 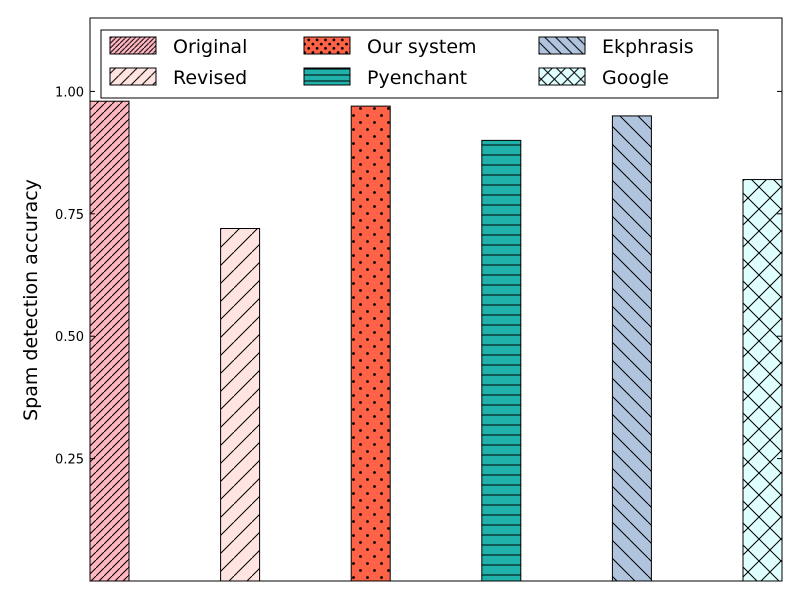 What do you see at coordinates (31, 300) in the screenshot?
I see `y-axis-label: Spam detection accuracy` at bounding box center [31, 300].